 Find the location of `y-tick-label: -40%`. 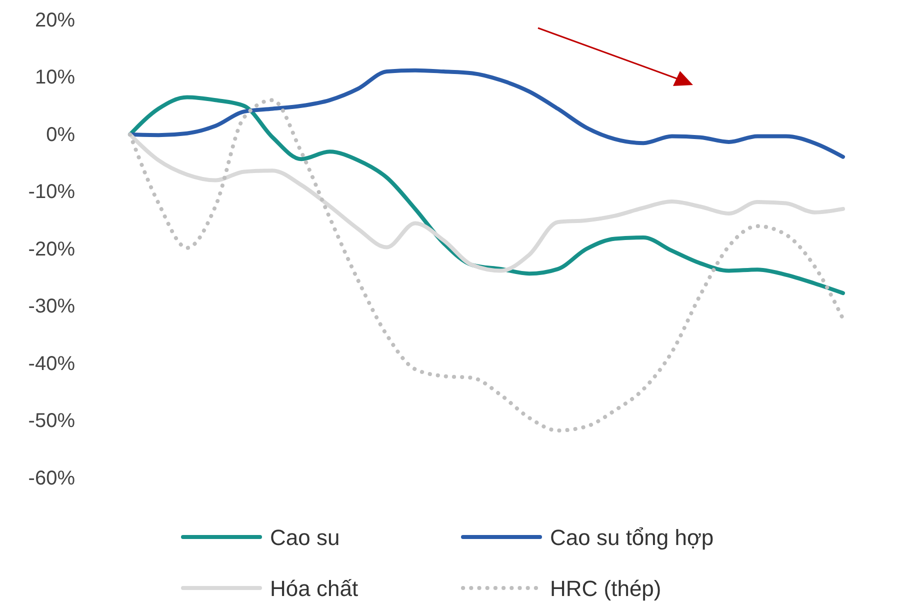

y-tick-label: -40% is located at coordinates (52, 363).